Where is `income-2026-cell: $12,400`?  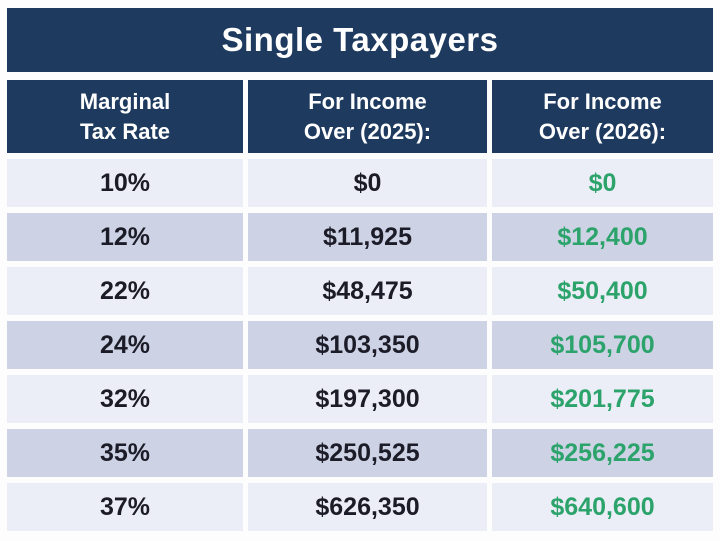
income-2026-cell: $12,400 is located at coordinates (602, 237).